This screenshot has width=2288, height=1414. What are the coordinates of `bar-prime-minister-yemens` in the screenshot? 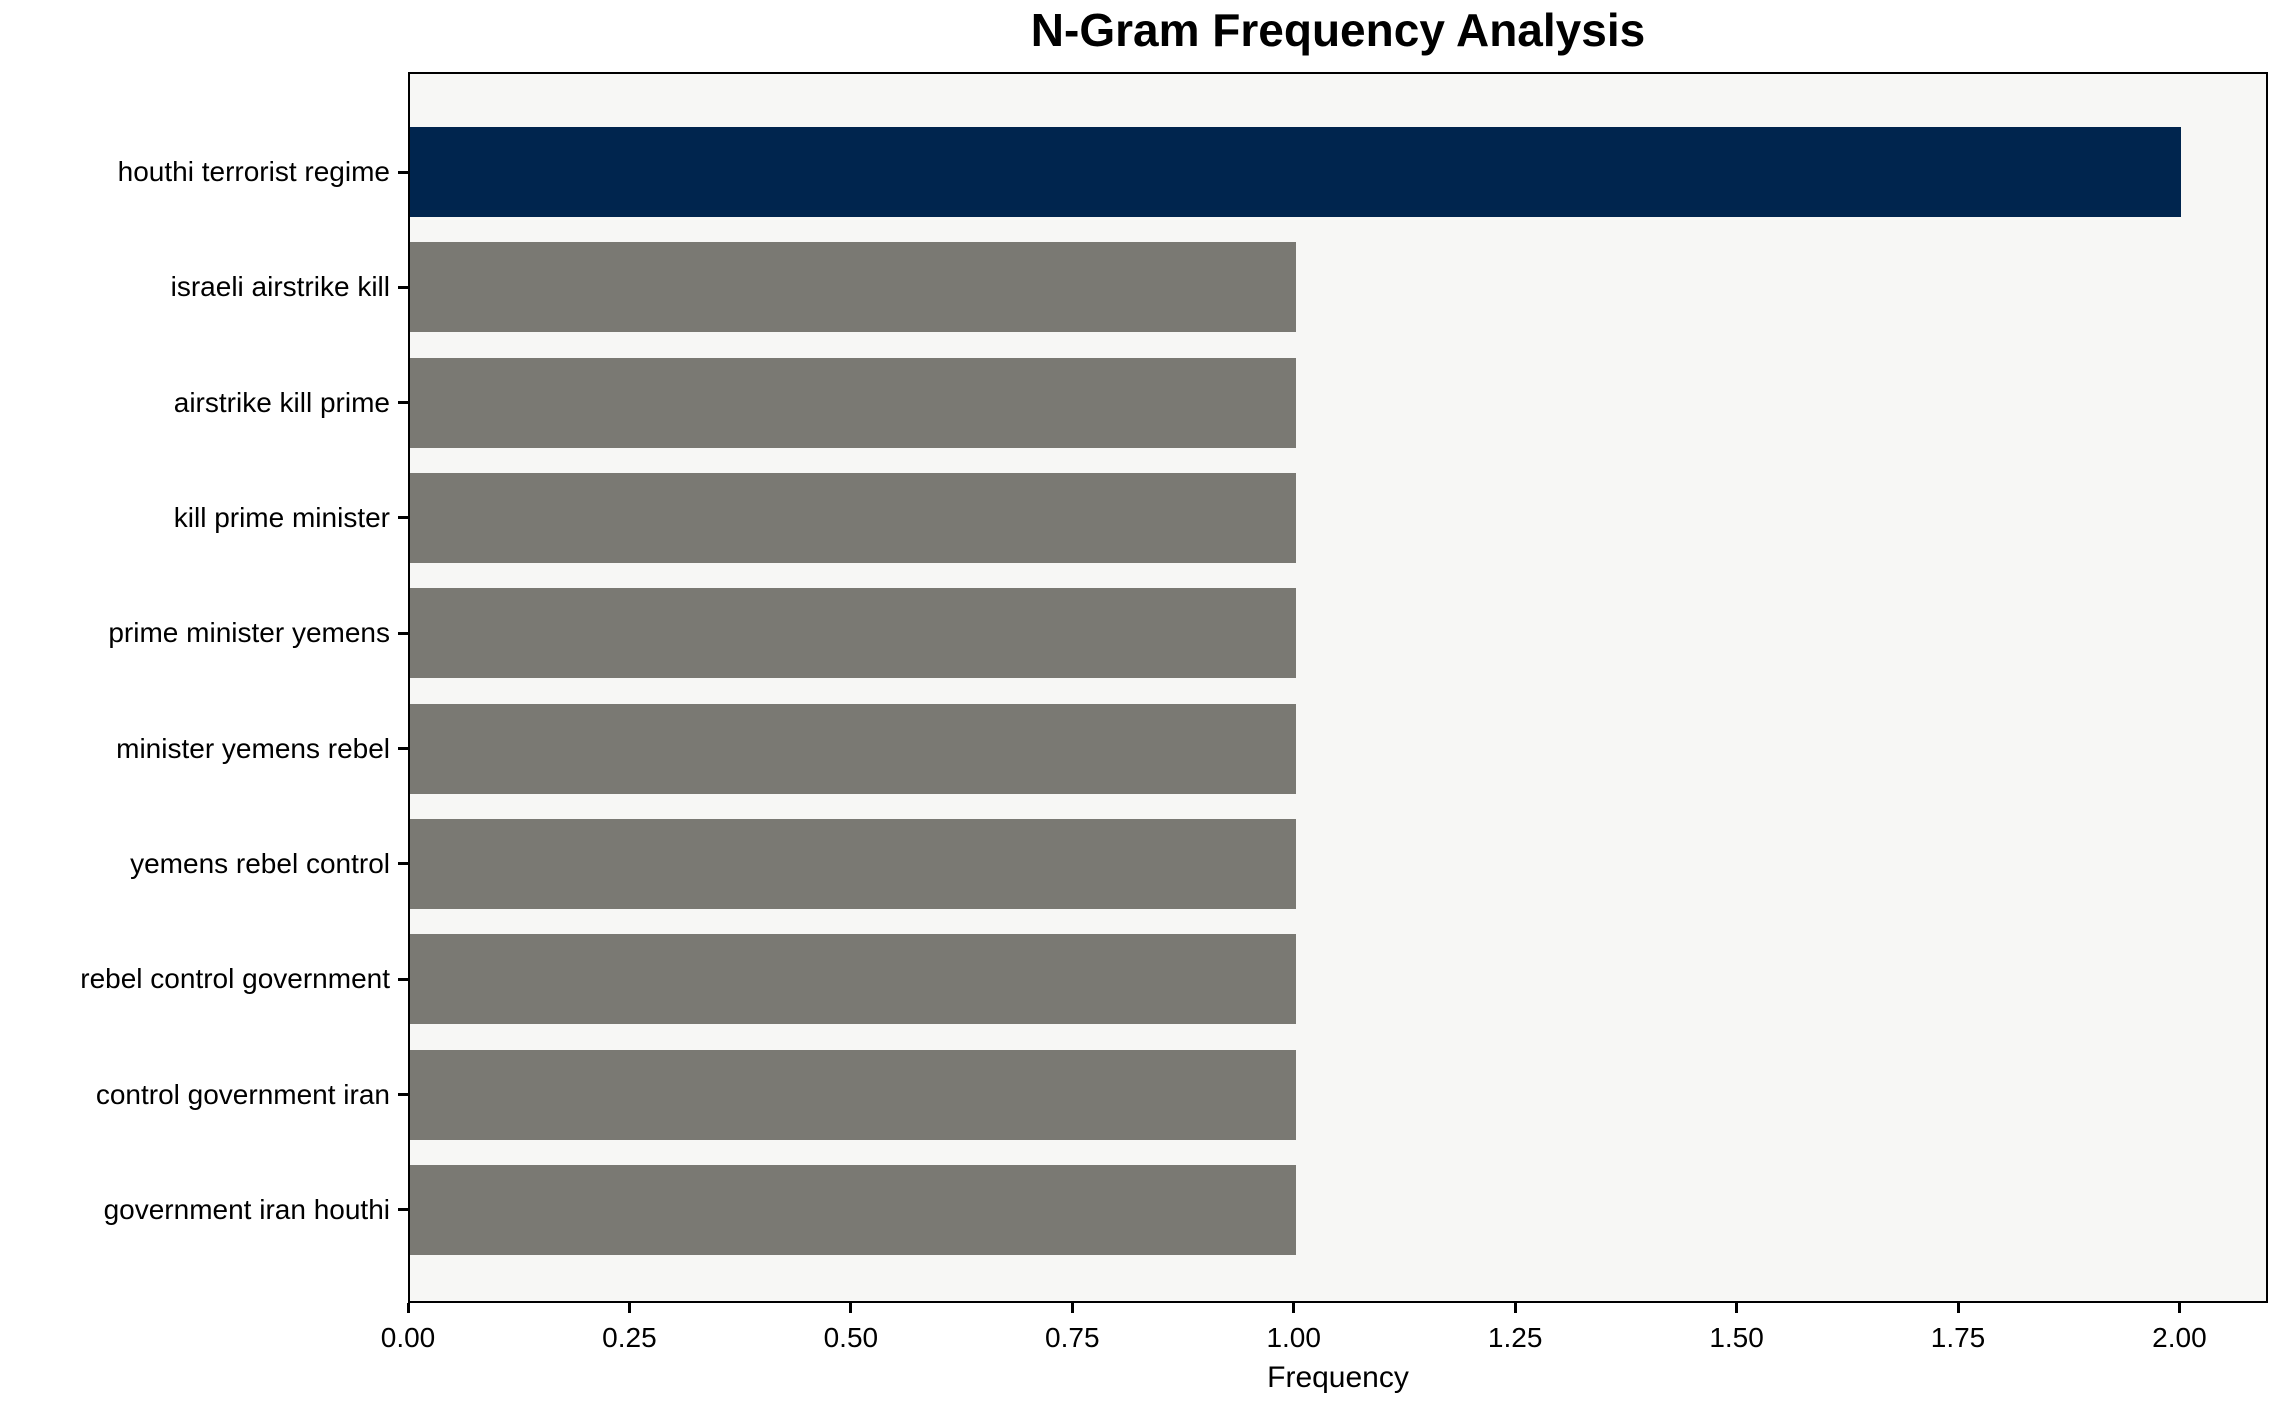 It's located at (853, 633).